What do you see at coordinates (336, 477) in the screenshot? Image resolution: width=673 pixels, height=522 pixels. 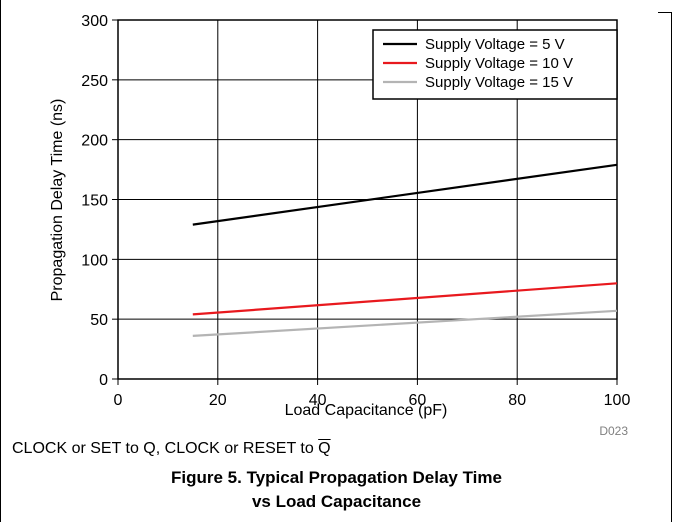 I see `figure-title-line-1: Figure 5. Typical Propagation Delay Time` at bounding box center [336, 477].